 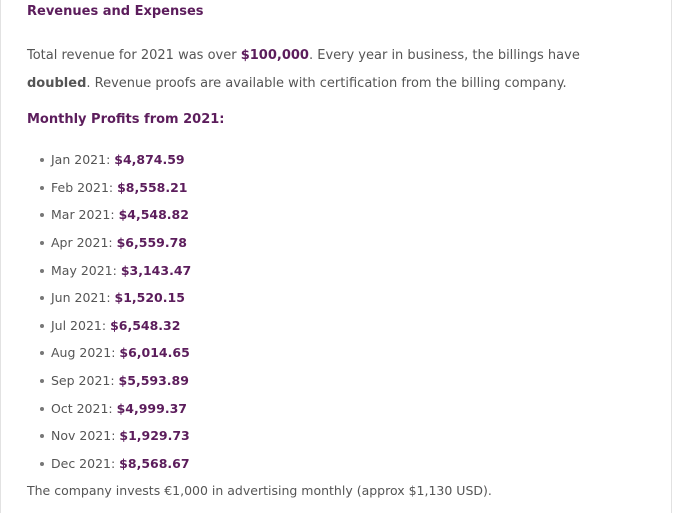 I want to click on profit-value: $8,568.67, so click(x=154, y=464).